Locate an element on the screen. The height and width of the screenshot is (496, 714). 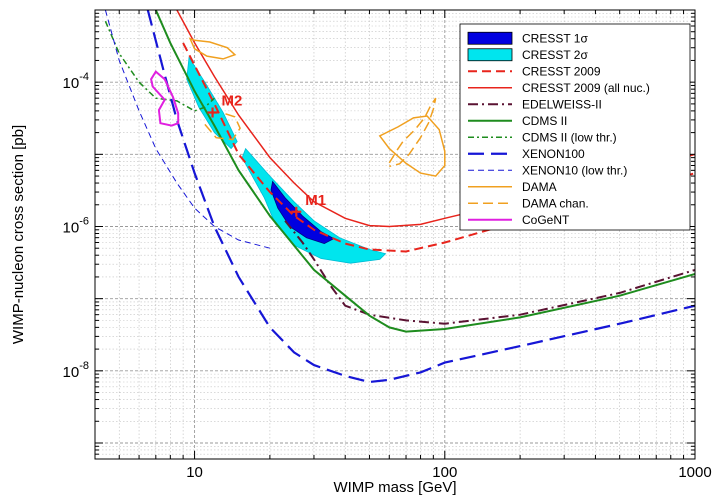
y-tick-label: 10⁻⁴ is located at coordinates (76, 81).